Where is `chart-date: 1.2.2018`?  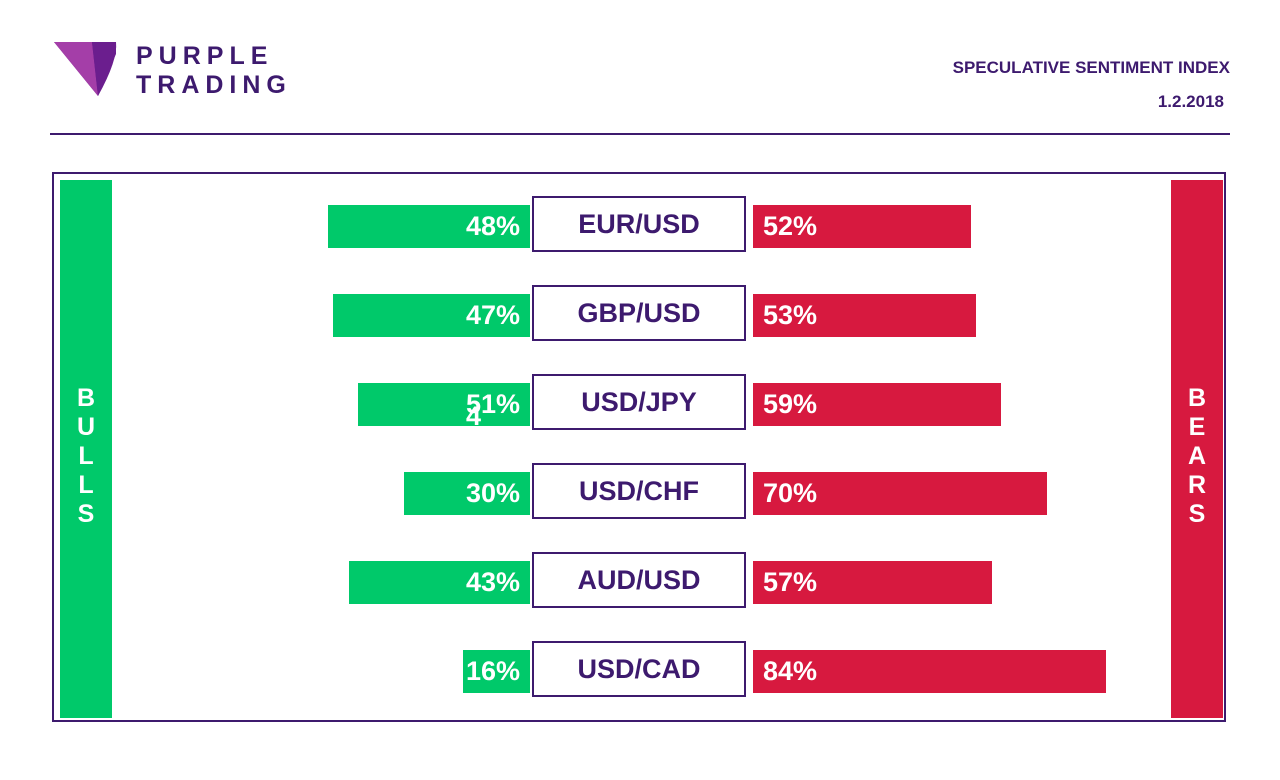 chart-date: 1.2.2018 is located at coordinates (1190, 101).